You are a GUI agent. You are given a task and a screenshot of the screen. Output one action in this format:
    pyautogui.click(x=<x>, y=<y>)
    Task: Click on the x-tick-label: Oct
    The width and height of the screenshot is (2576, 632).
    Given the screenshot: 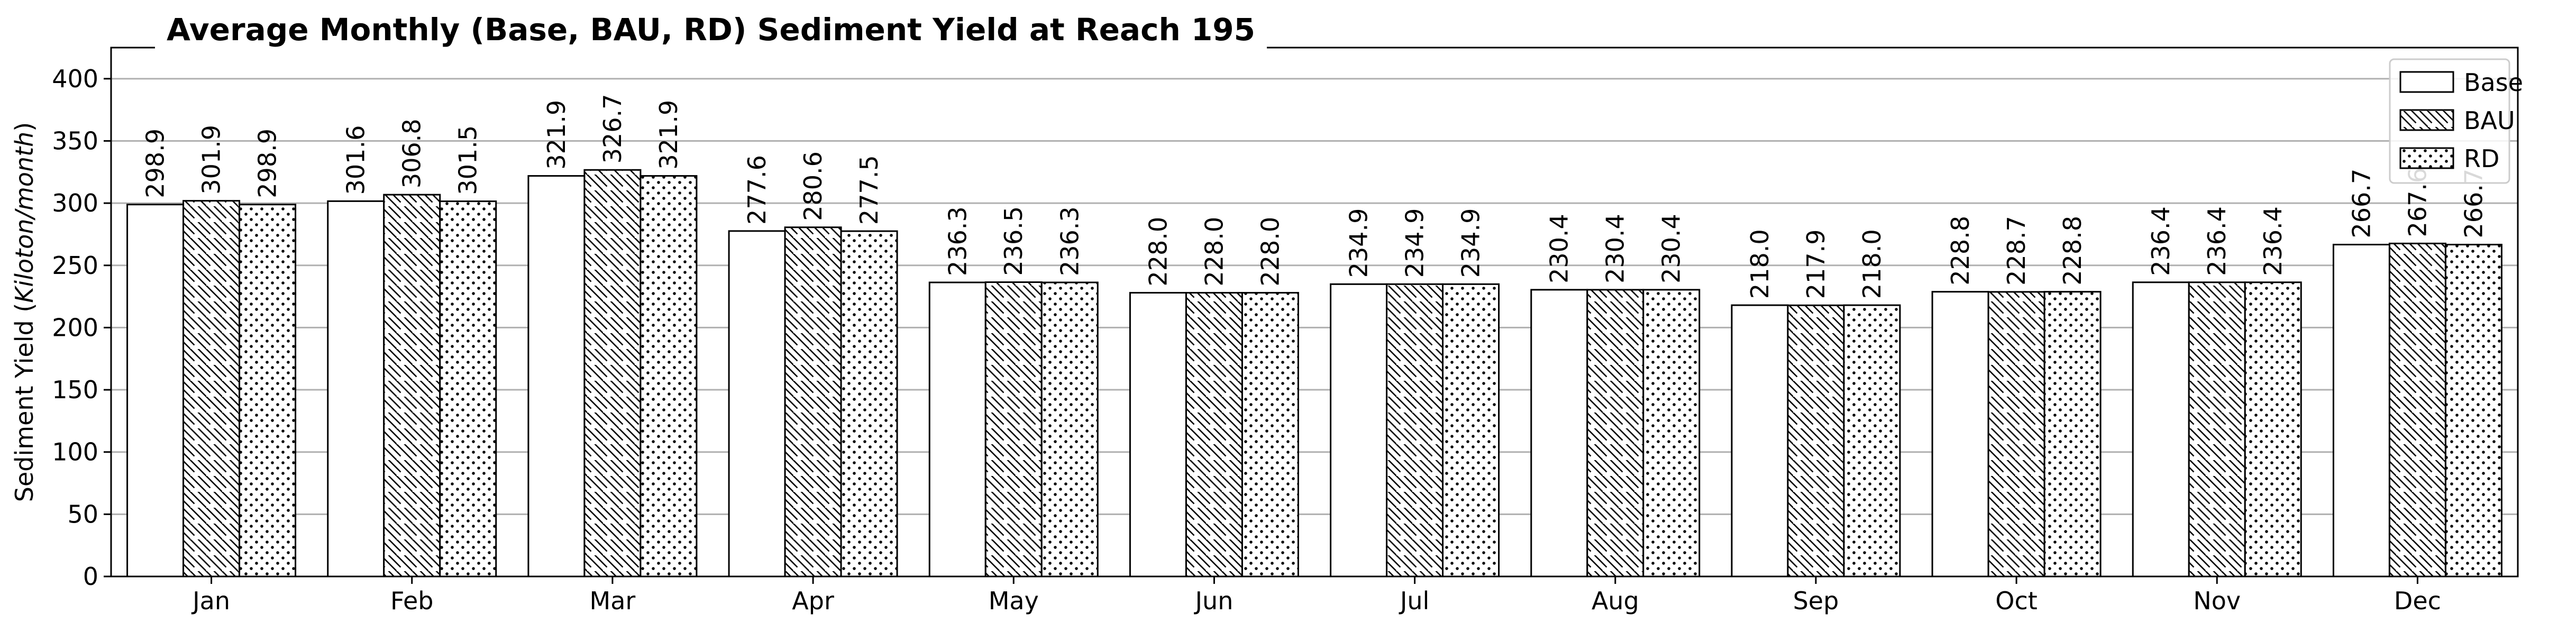 What is the action you would take?
    pyautogui.click(x=2017, y=601)
    